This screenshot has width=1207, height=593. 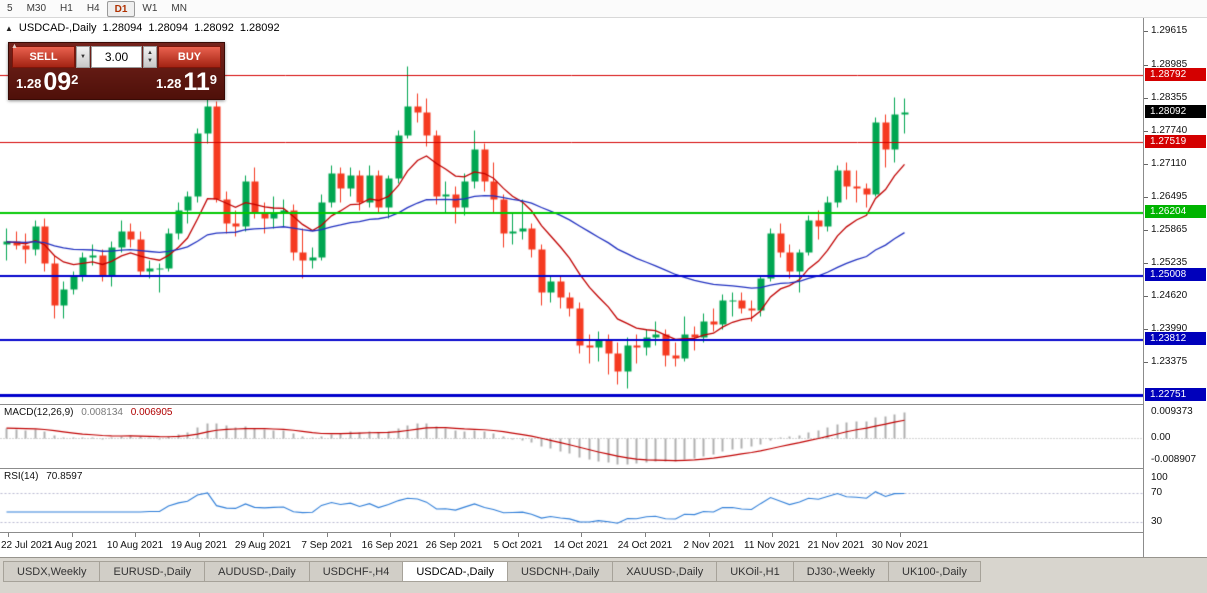 I want to click on macd-label: MACD(12,26,9) 0.008134 0.006905, so click(x=90, y=412).